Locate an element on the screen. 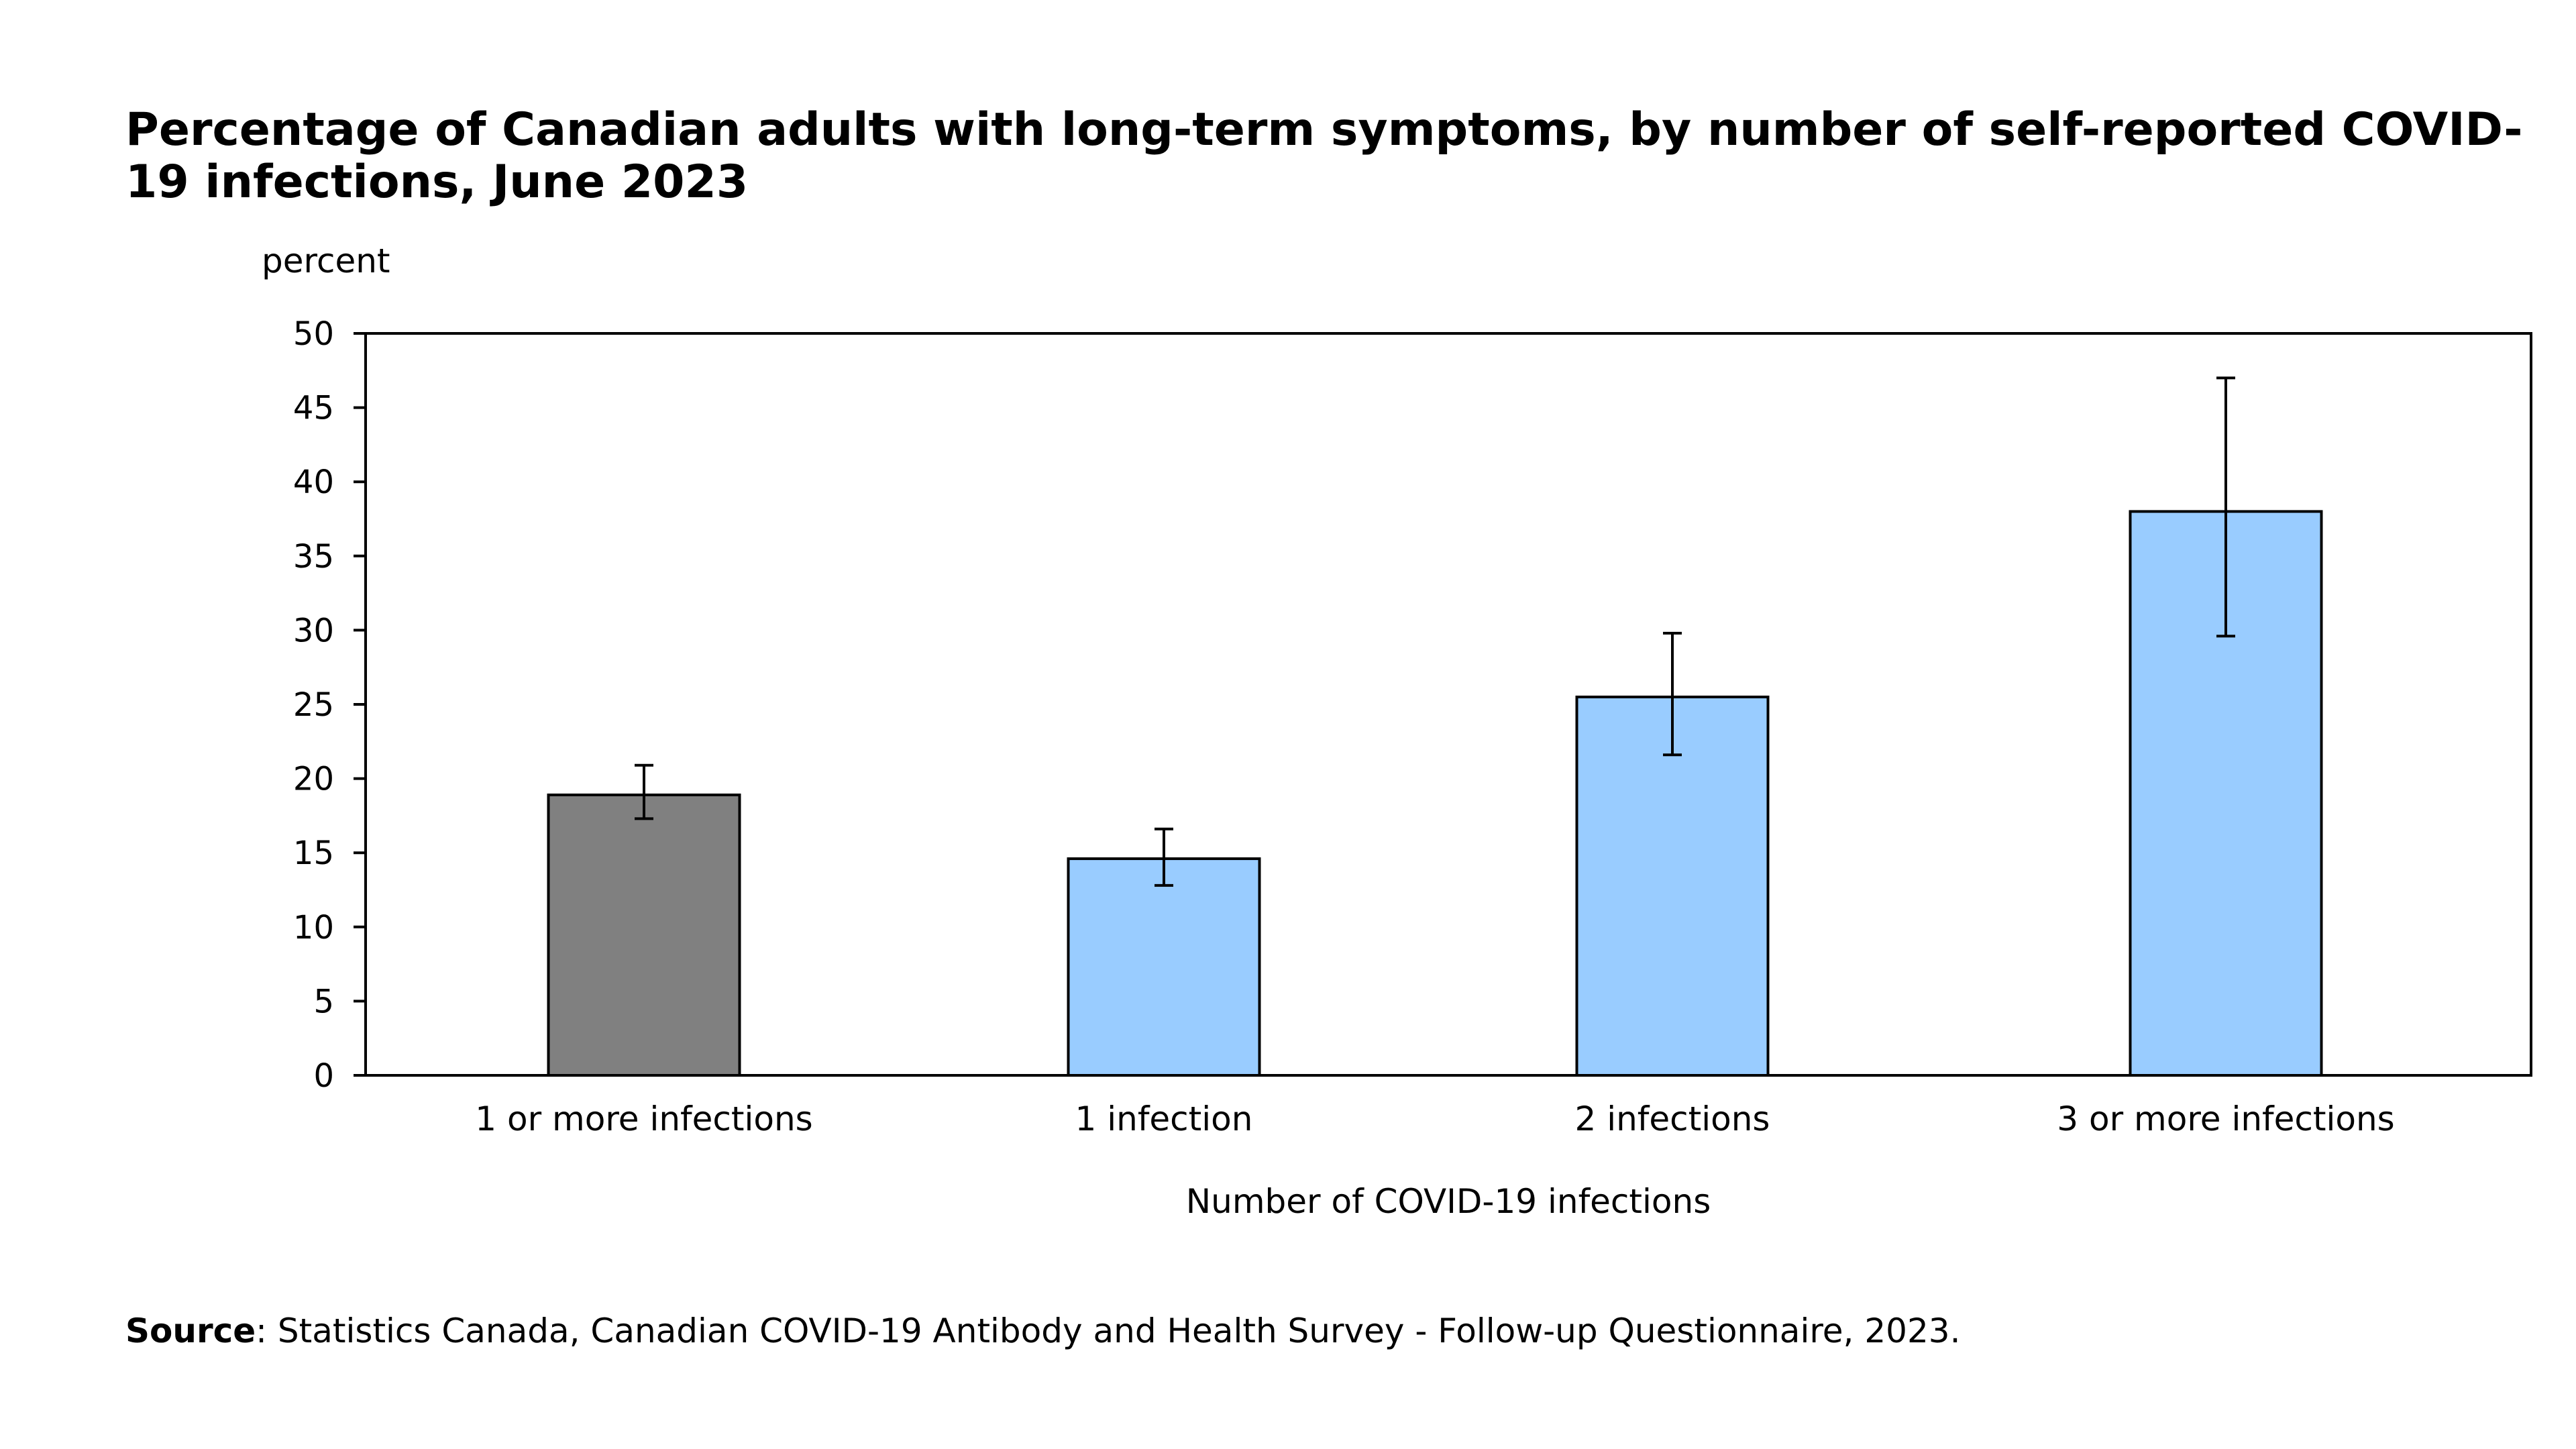  x-tick-label: 3 or more infections is located at coordinates (2225, 1118).